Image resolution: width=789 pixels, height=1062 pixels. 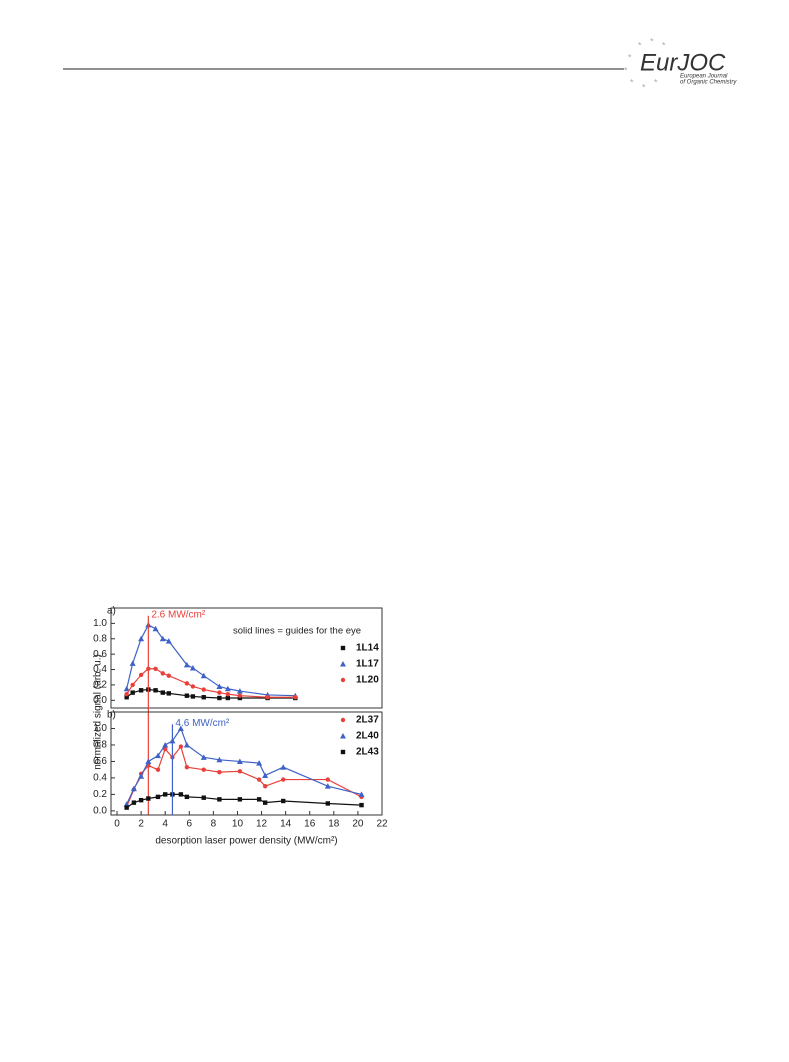 I want to click on x-tick-label: 4, so click(x=165, y=824).